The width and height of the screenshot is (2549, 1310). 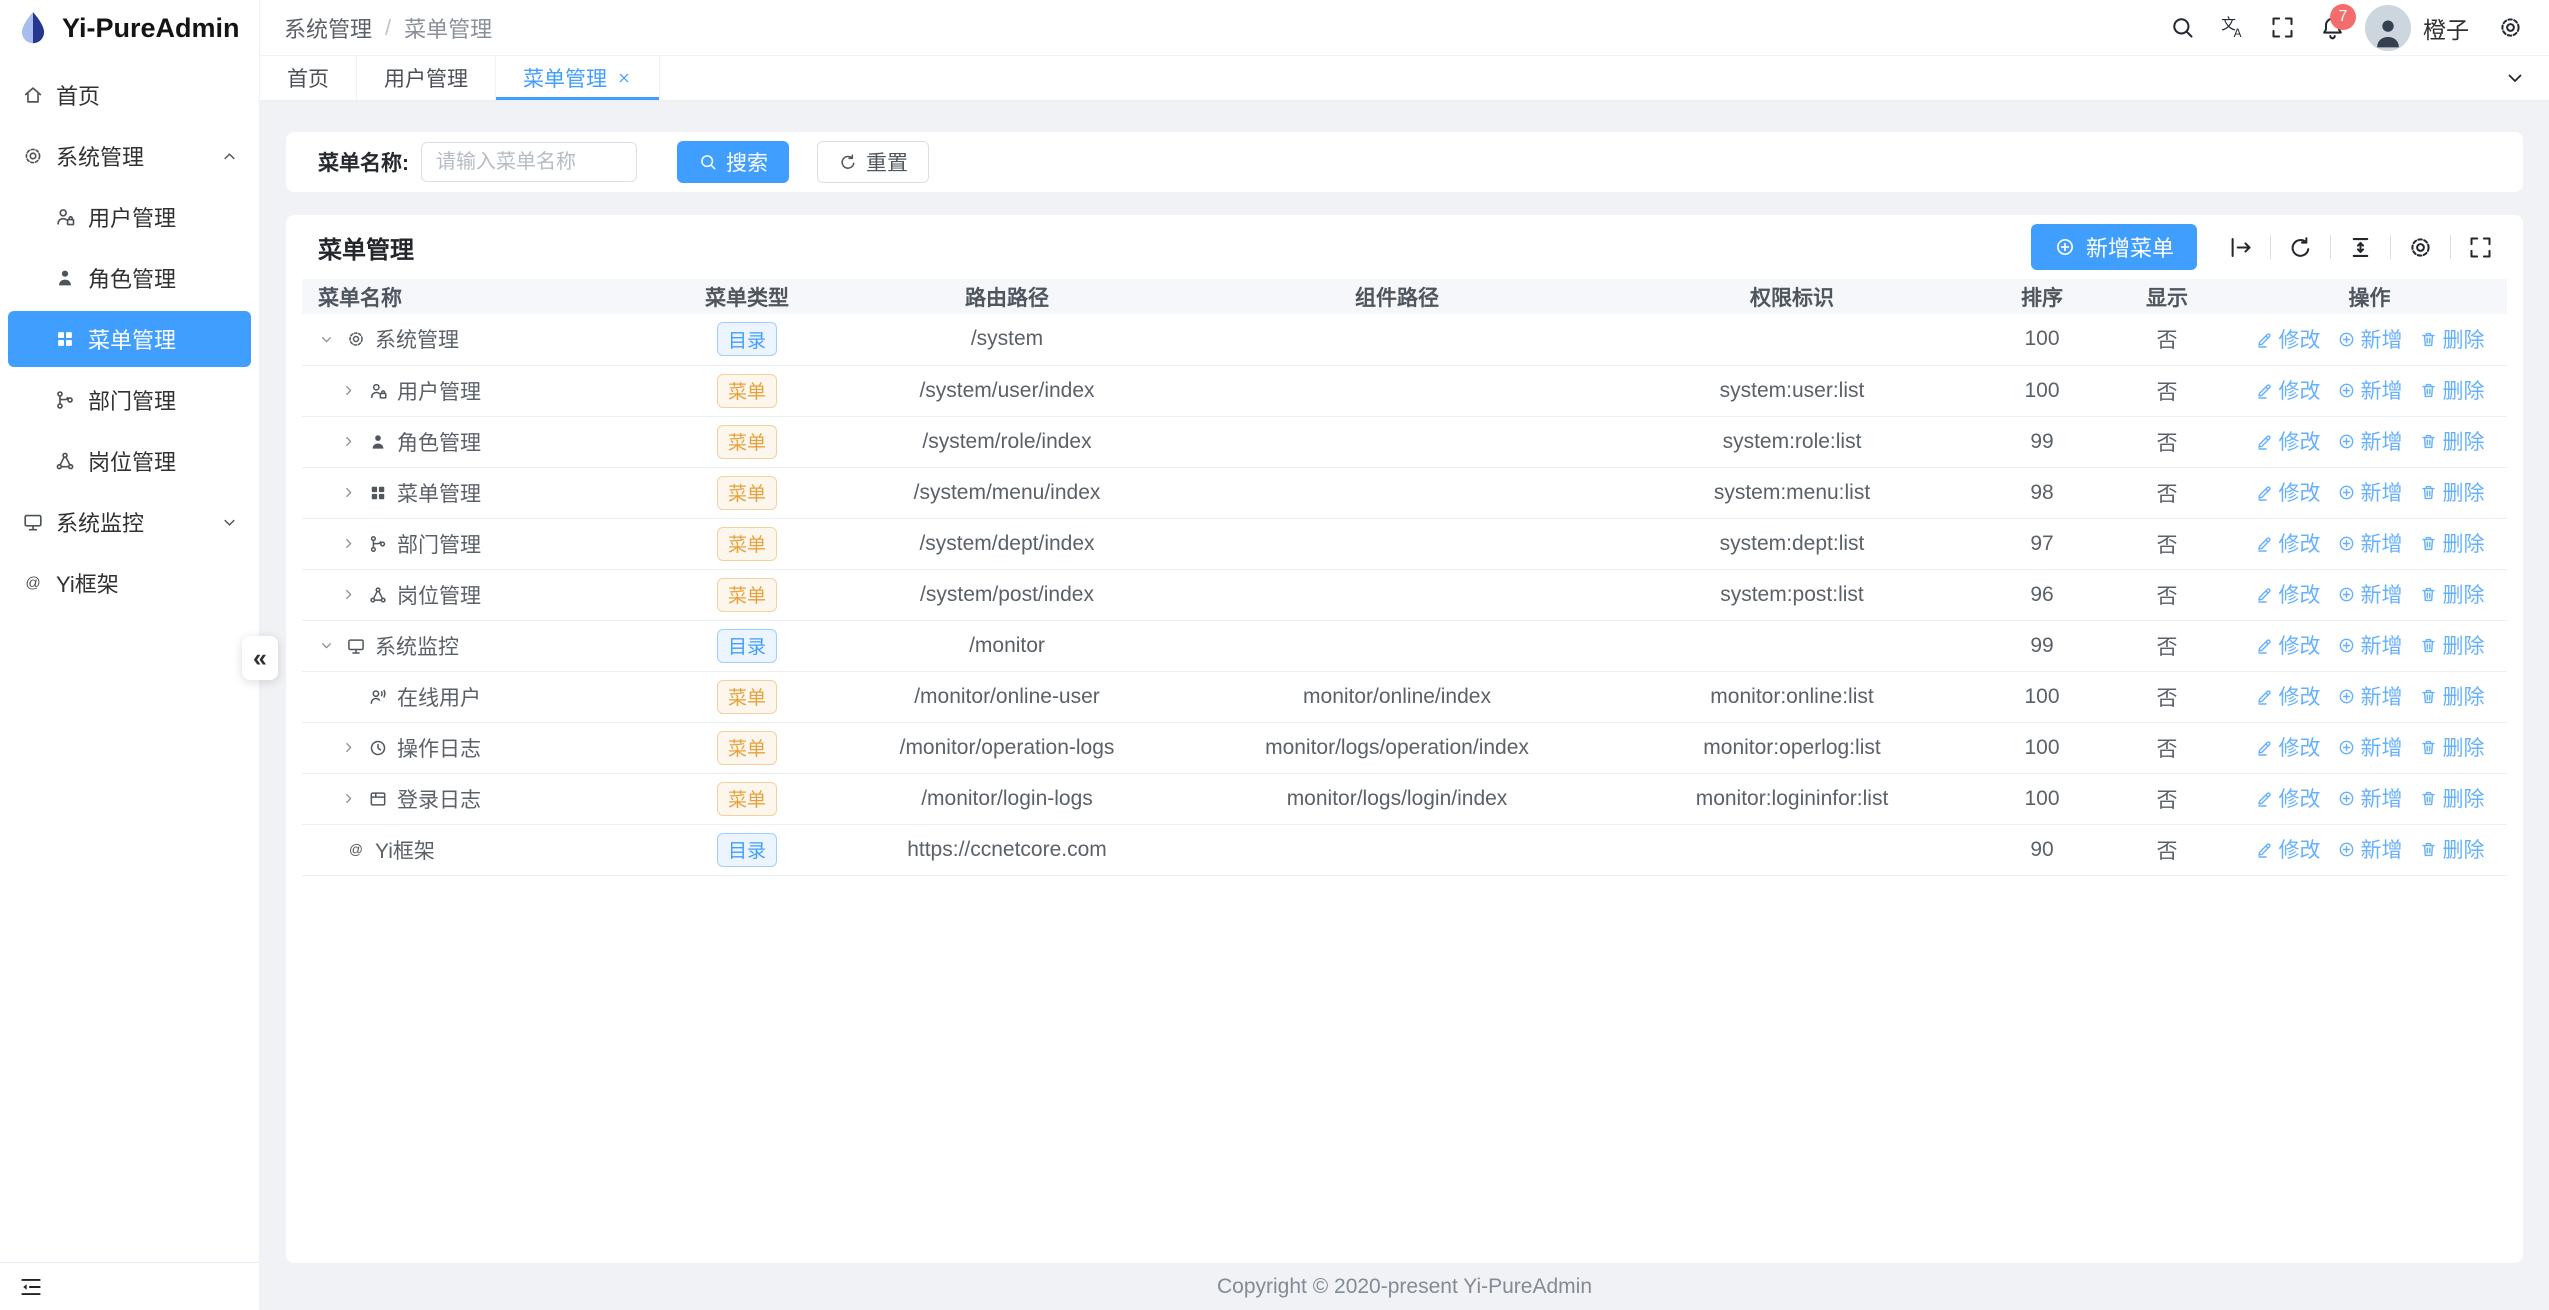 I want to click on sidebar-item-system-mgmt: 系统管理, so click(x=129, y=156).